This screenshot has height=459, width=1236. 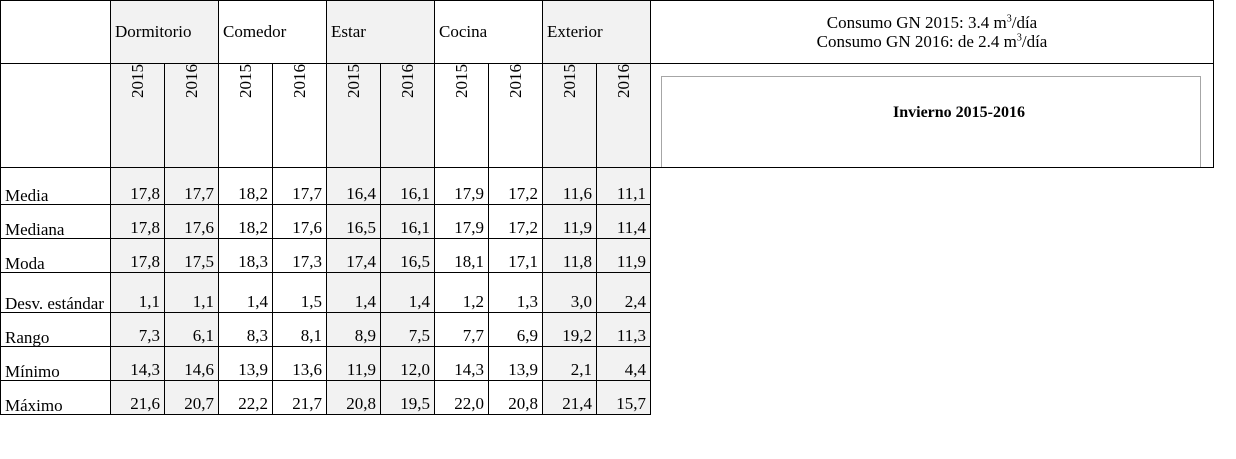 I want to click on table-cell: 21,4, so click(x=570, y=398).